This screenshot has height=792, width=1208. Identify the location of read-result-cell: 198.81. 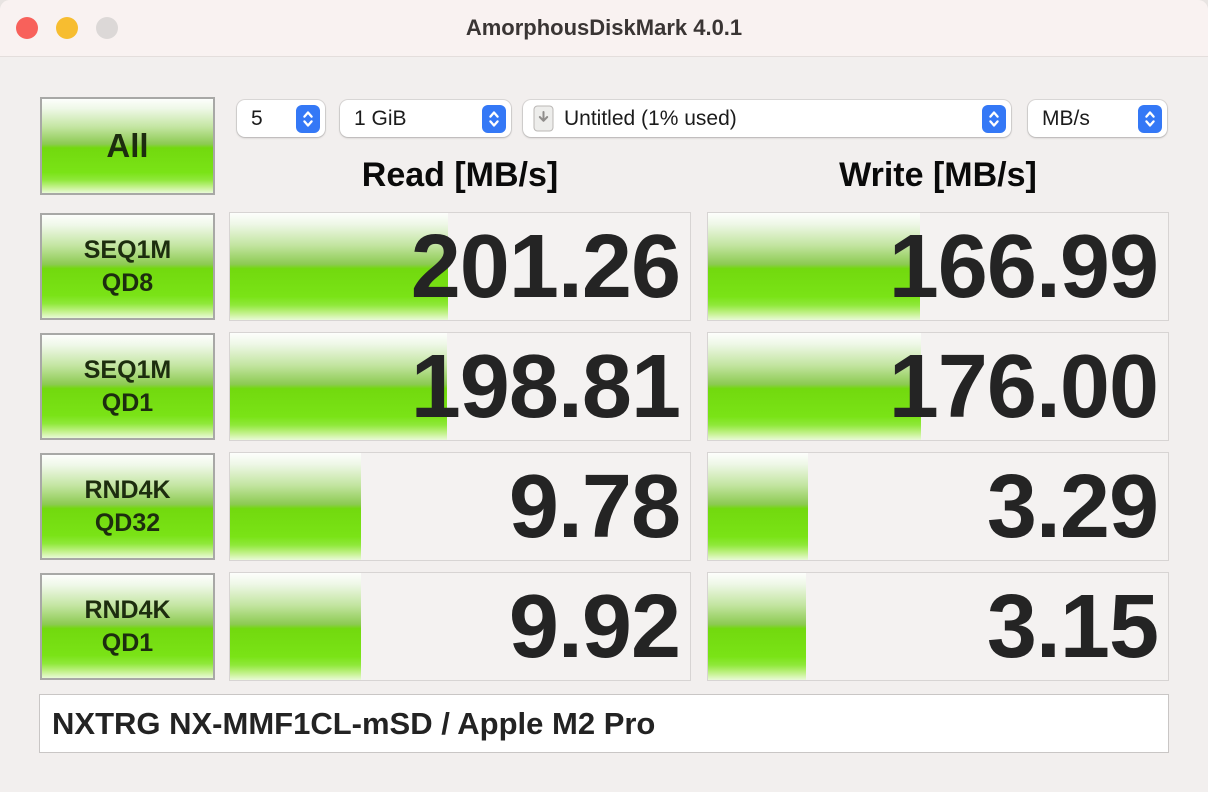
(460, 386).